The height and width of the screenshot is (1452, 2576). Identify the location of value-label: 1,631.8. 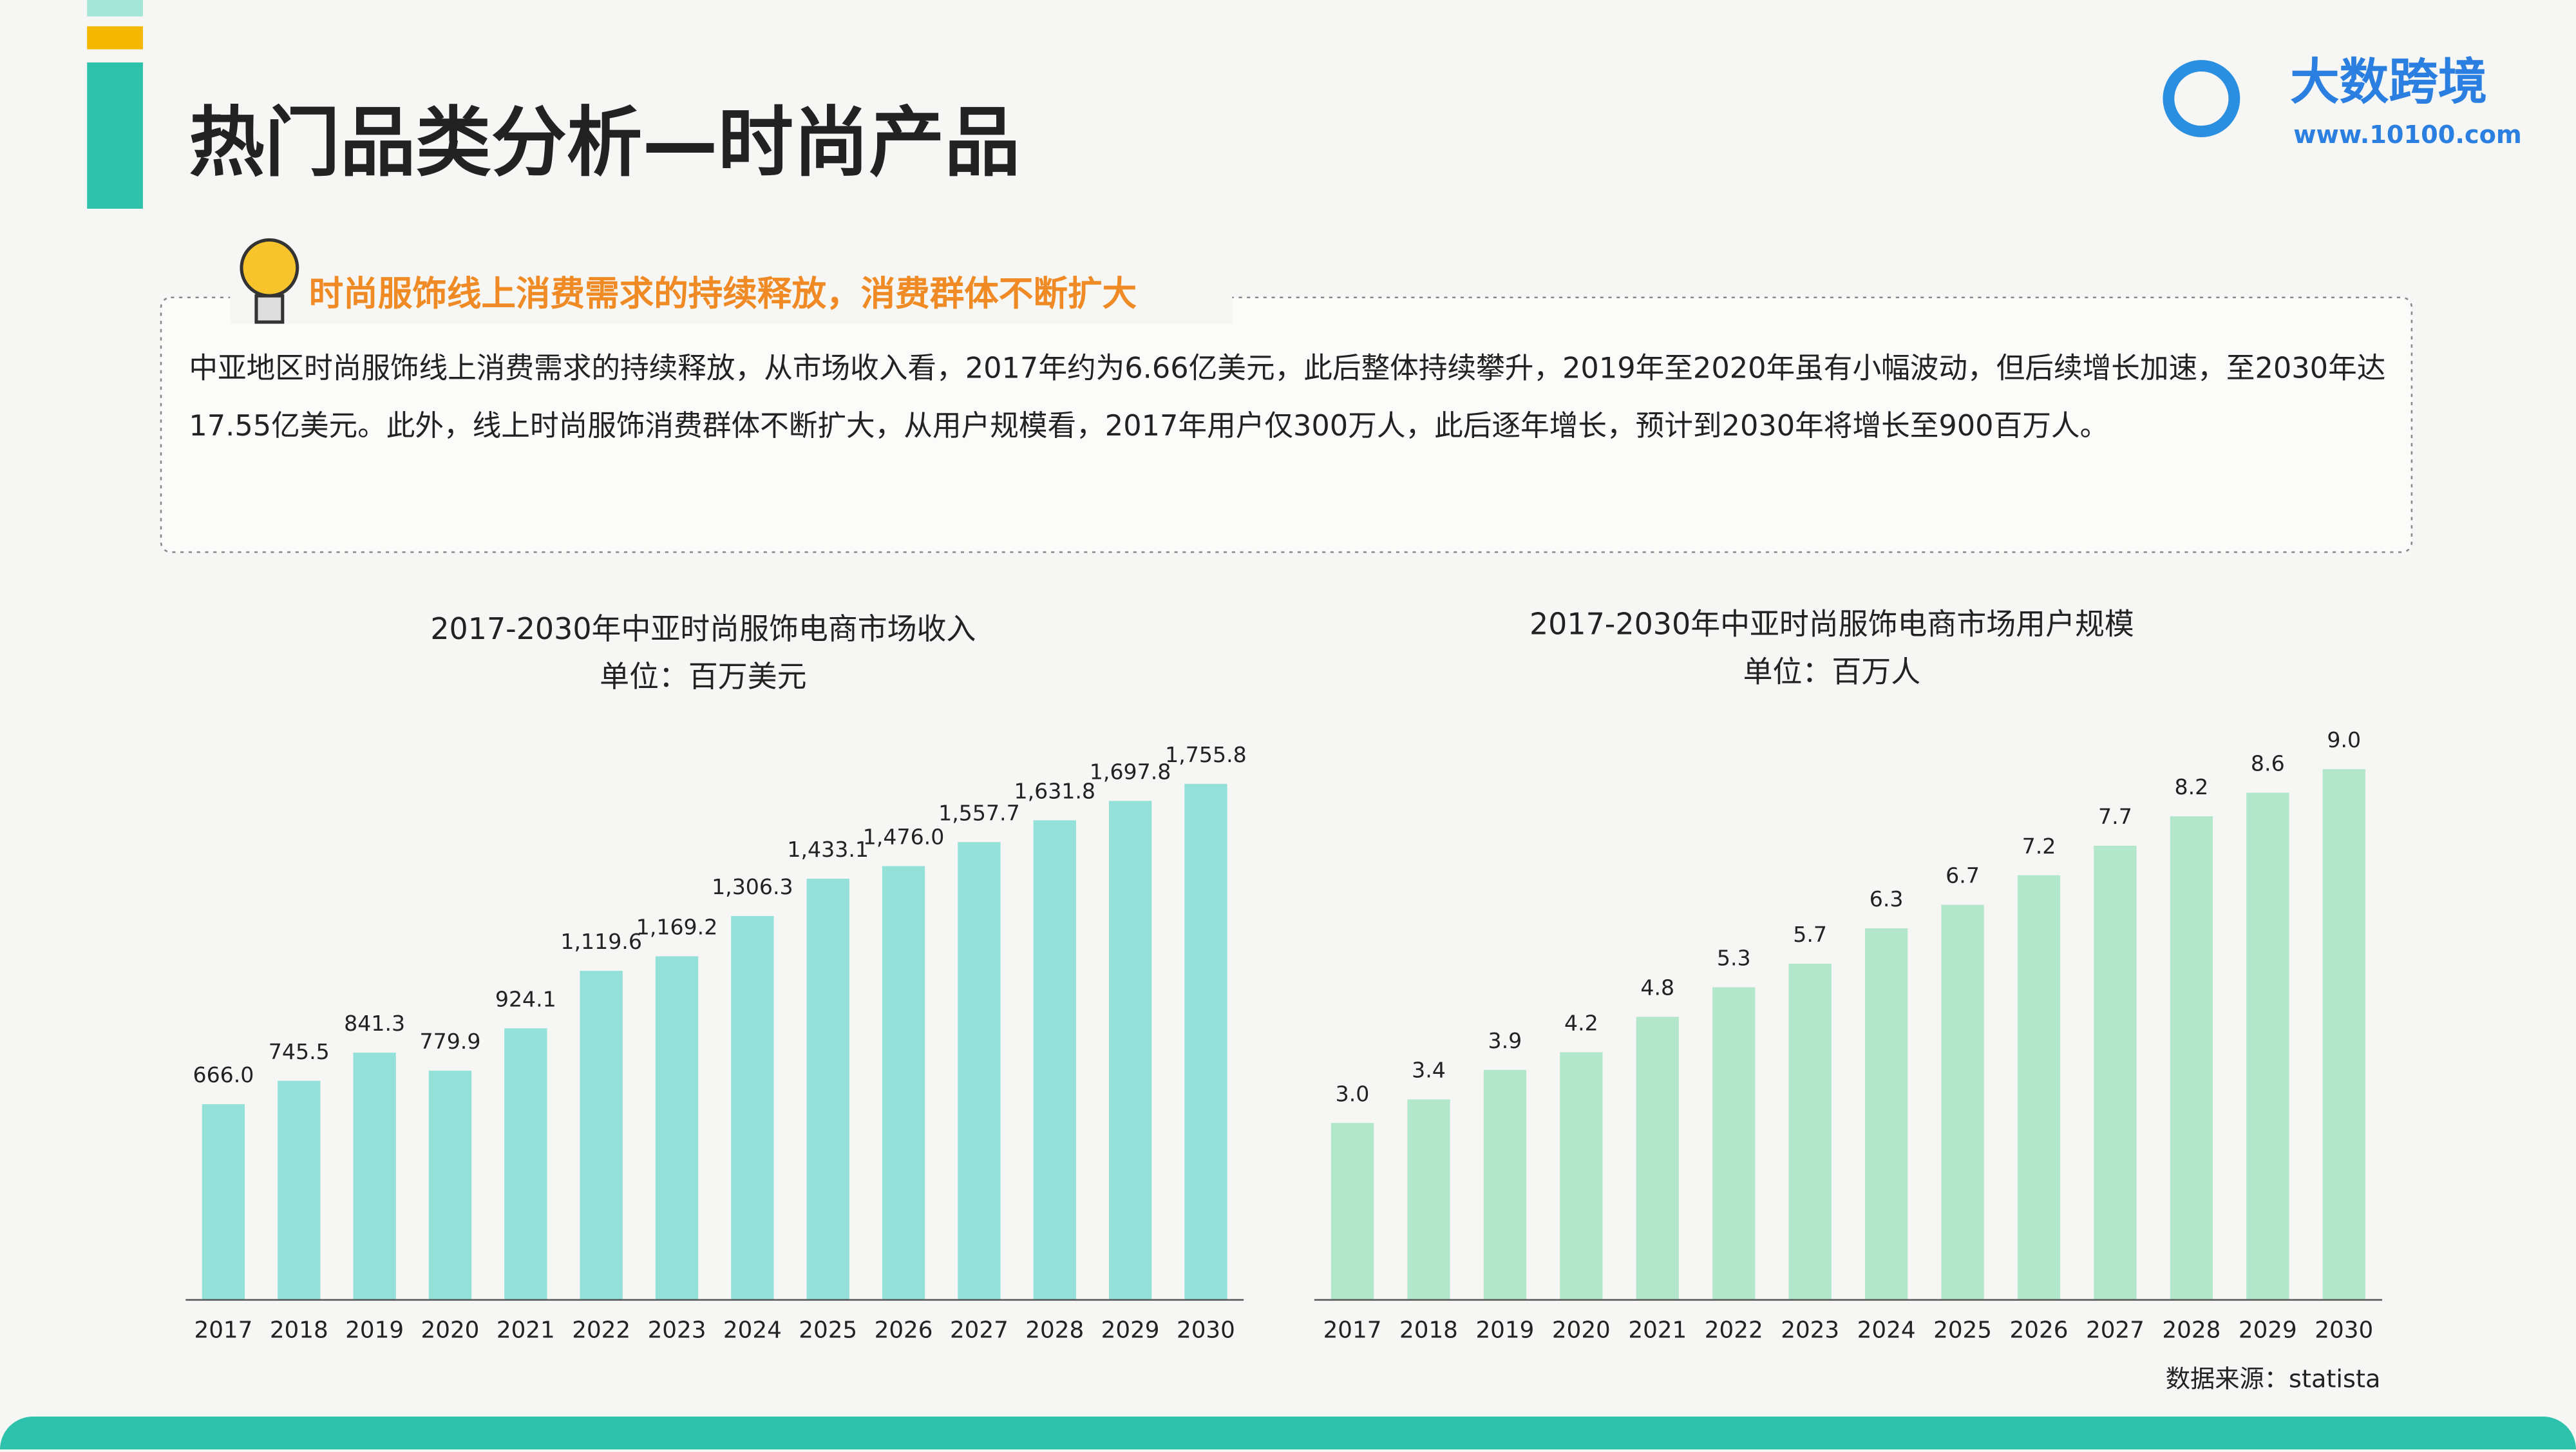
(1054, 791).